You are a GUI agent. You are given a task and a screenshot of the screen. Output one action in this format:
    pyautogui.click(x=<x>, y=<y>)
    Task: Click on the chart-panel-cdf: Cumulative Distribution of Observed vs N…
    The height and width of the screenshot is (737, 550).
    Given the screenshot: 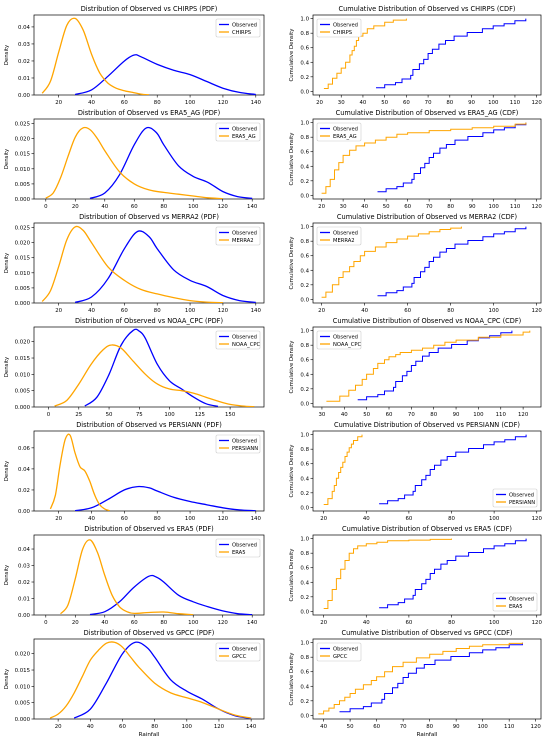 What is the action you would take?
    pyautogui.click(x=415, y=367)
    